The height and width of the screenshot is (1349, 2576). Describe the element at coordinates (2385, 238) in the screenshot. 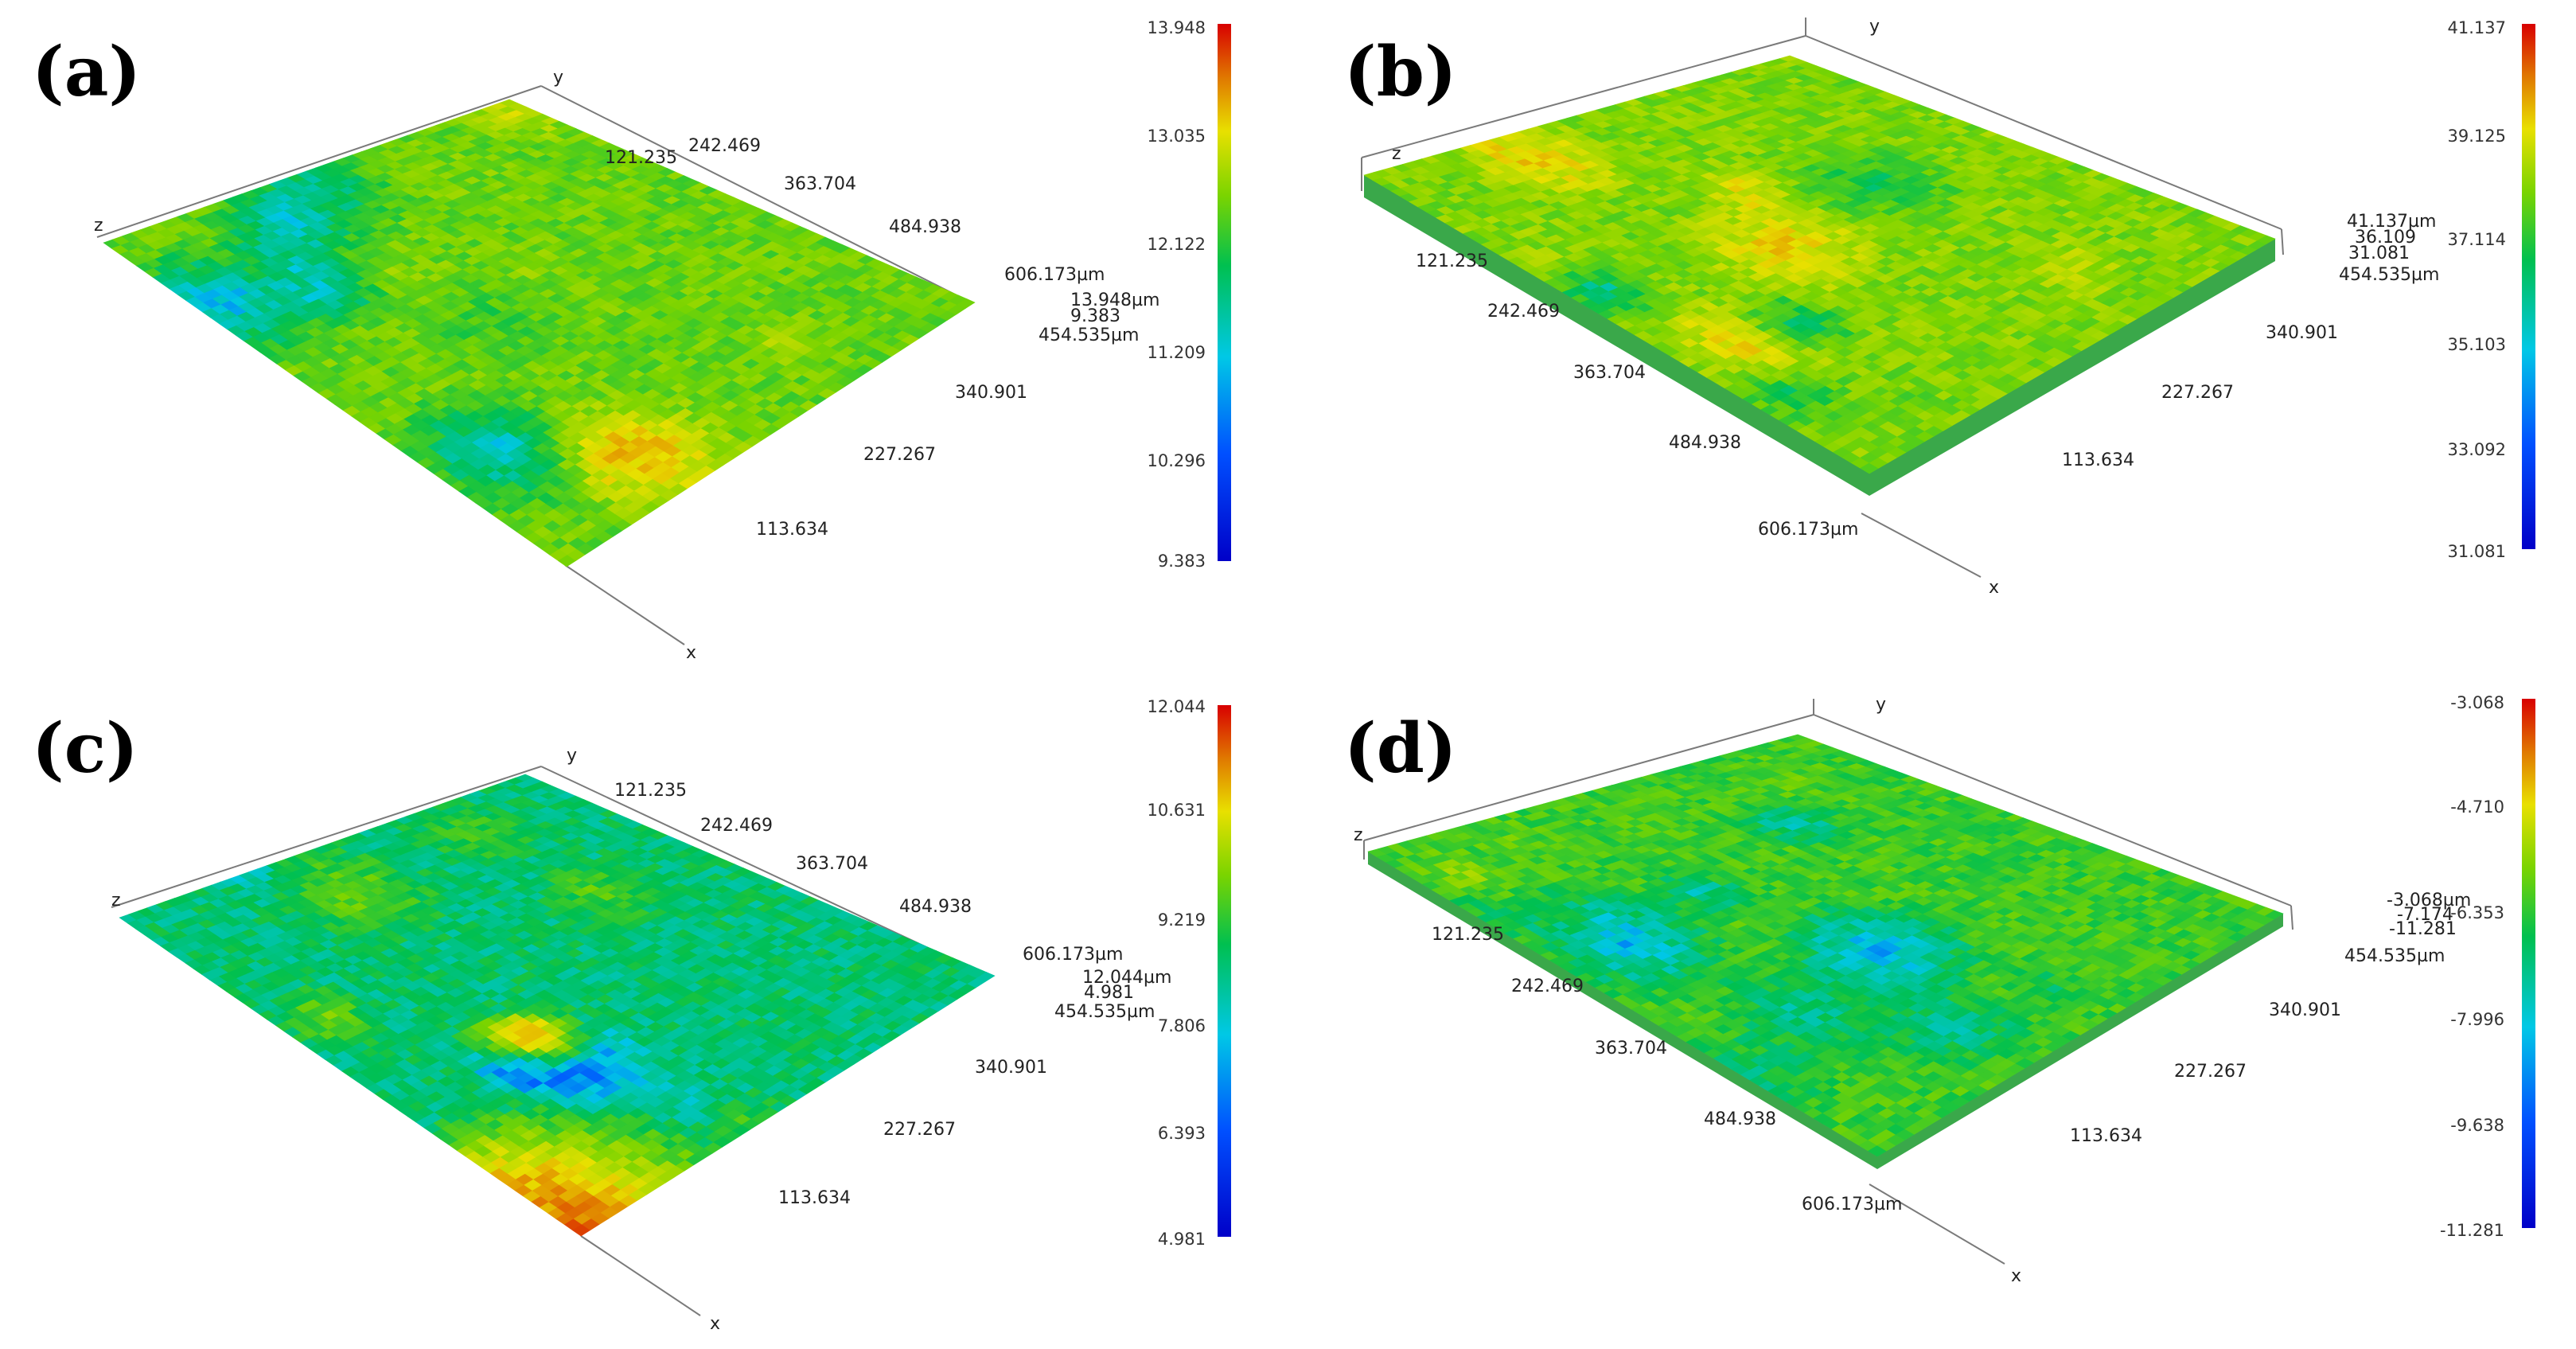

I see `z-tick-mid: 36.109` at that location.